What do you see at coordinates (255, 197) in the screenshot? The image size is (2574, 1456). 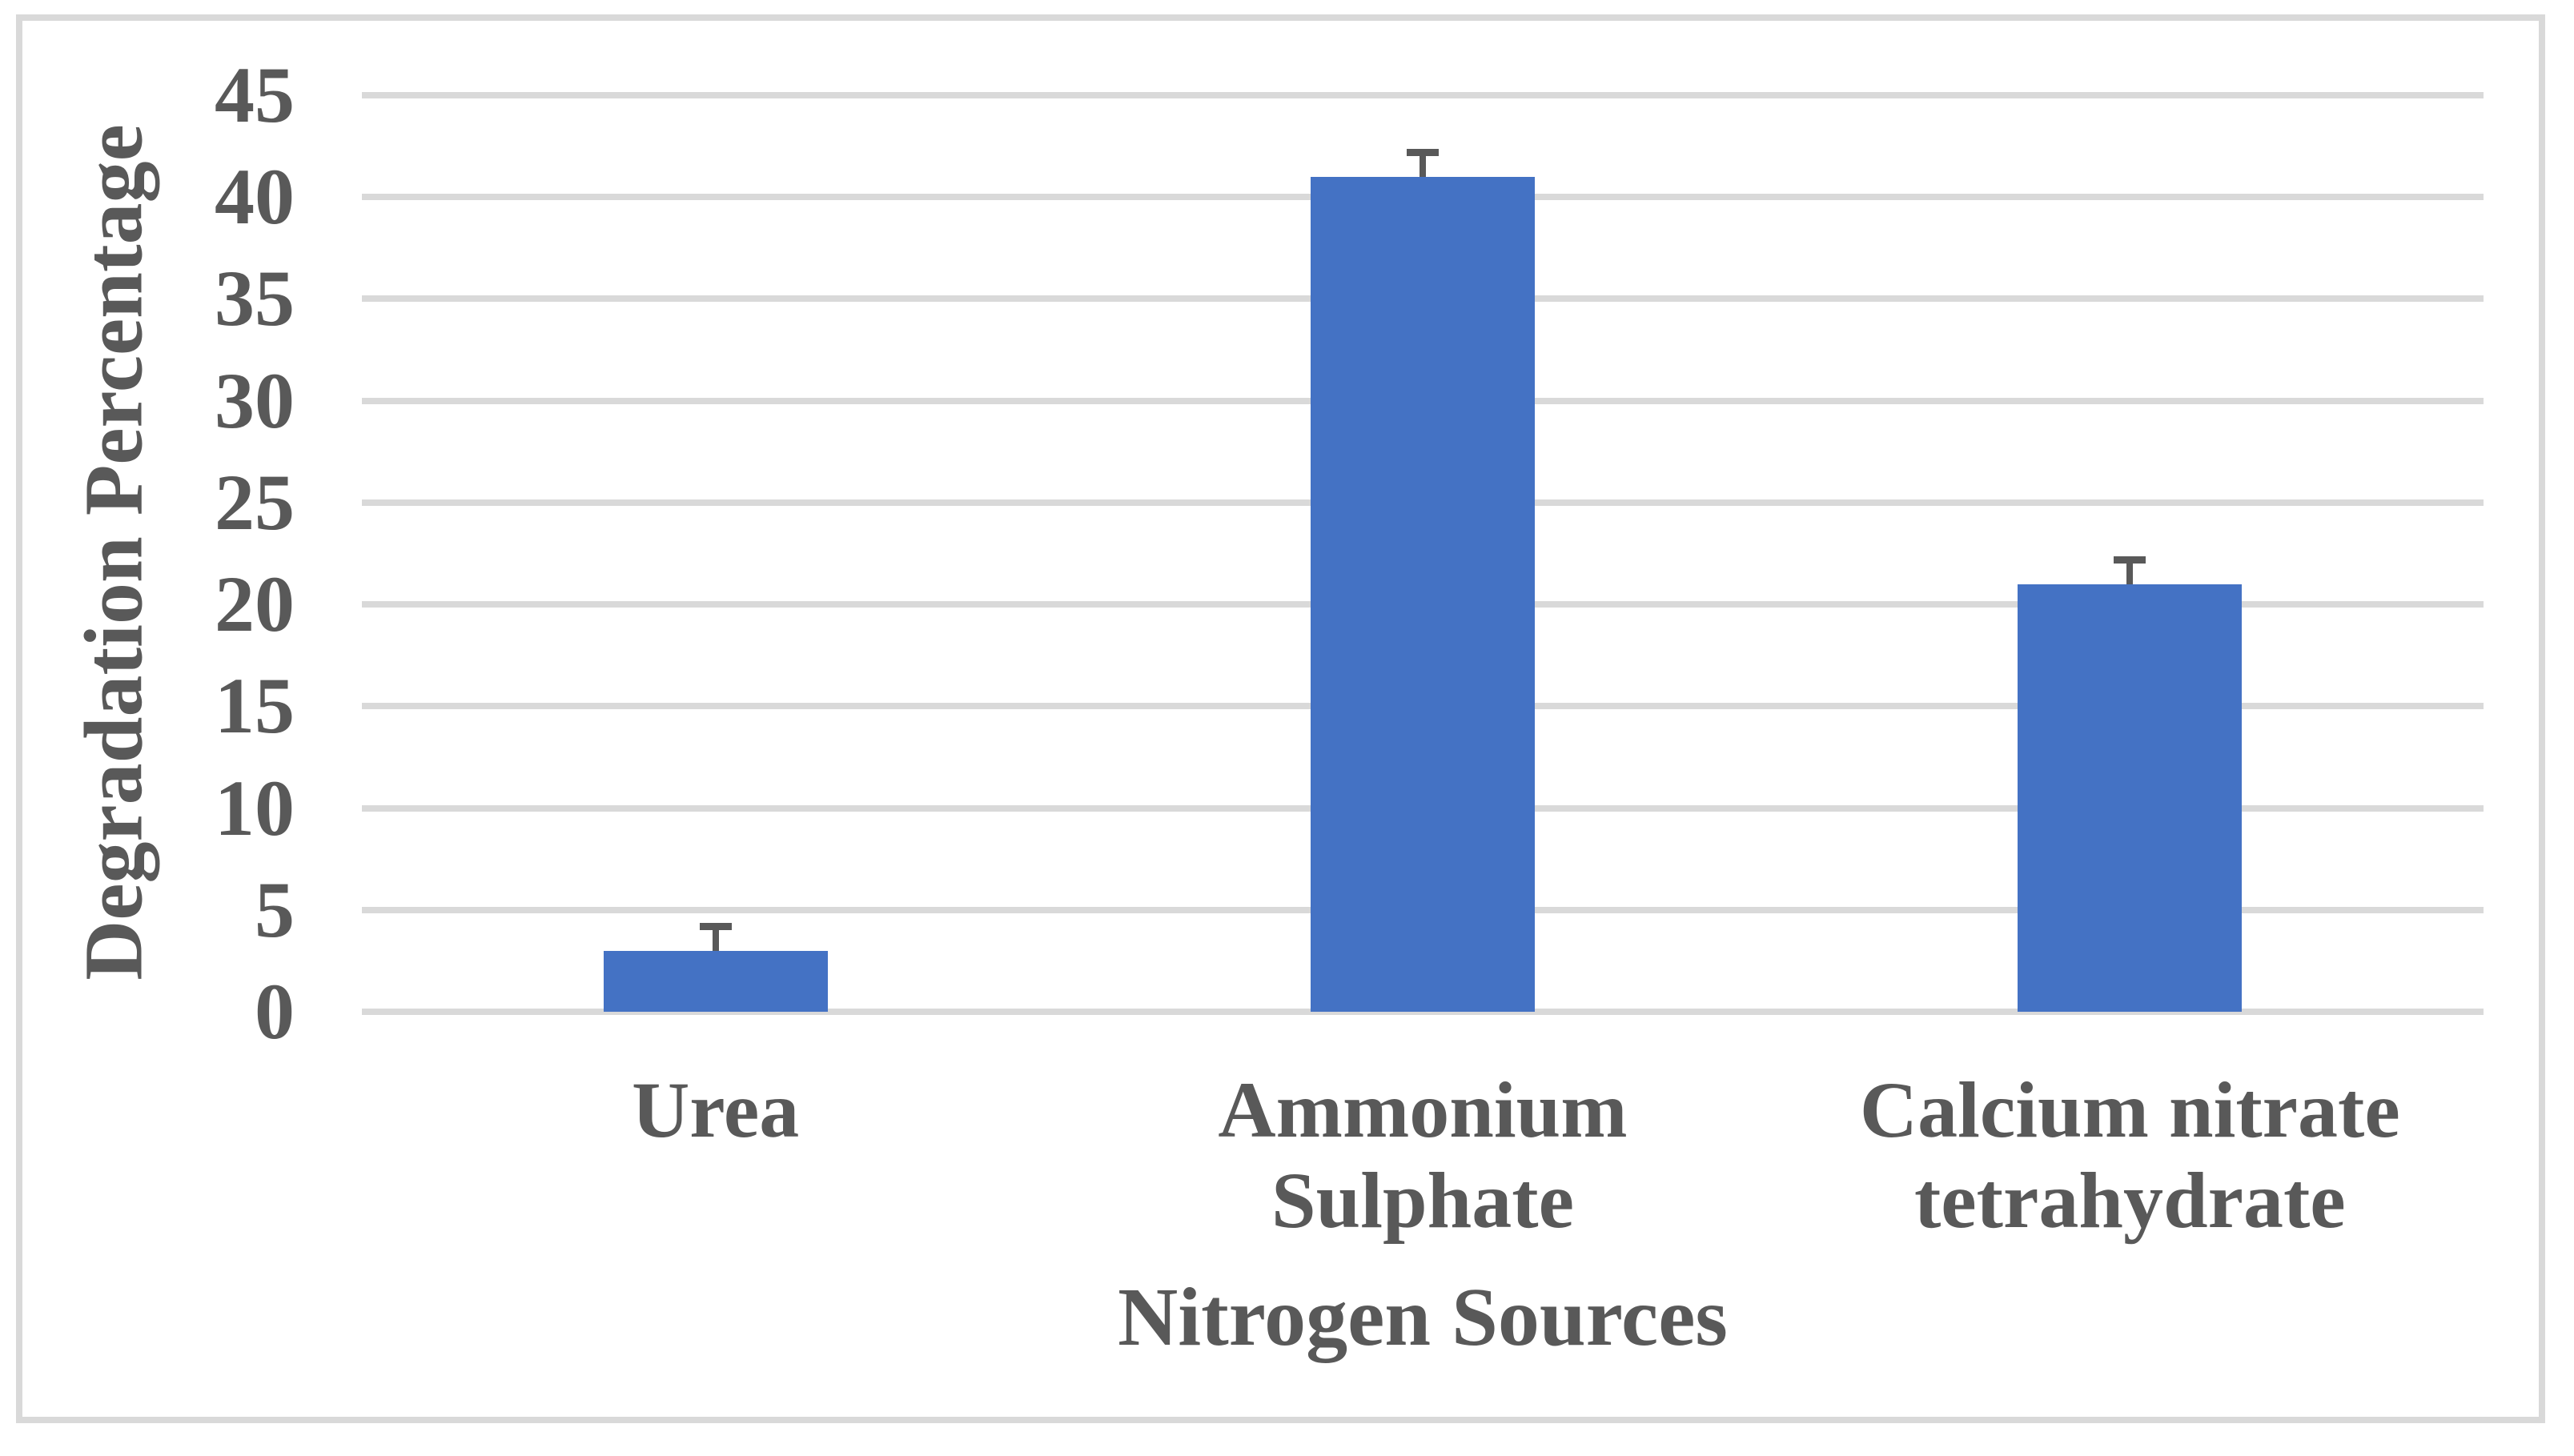 I see `y-tick-label: 40` at bounding box center [255, 197].